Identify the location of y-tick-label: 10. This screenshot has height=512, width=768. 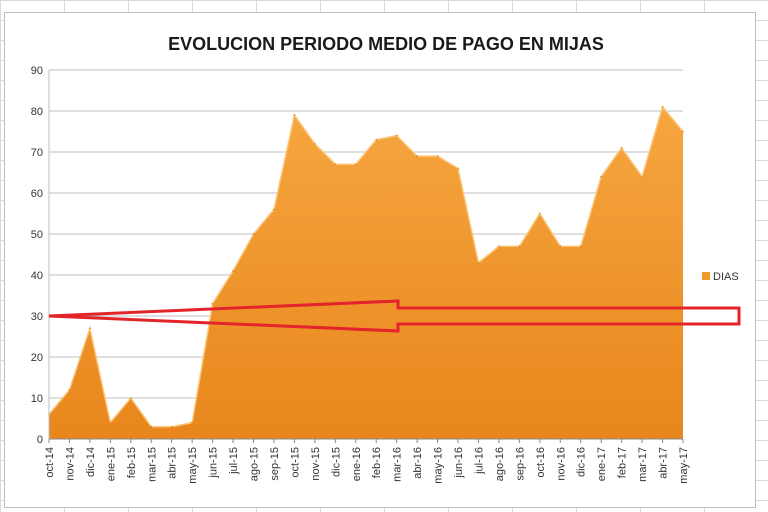
(37, 399).